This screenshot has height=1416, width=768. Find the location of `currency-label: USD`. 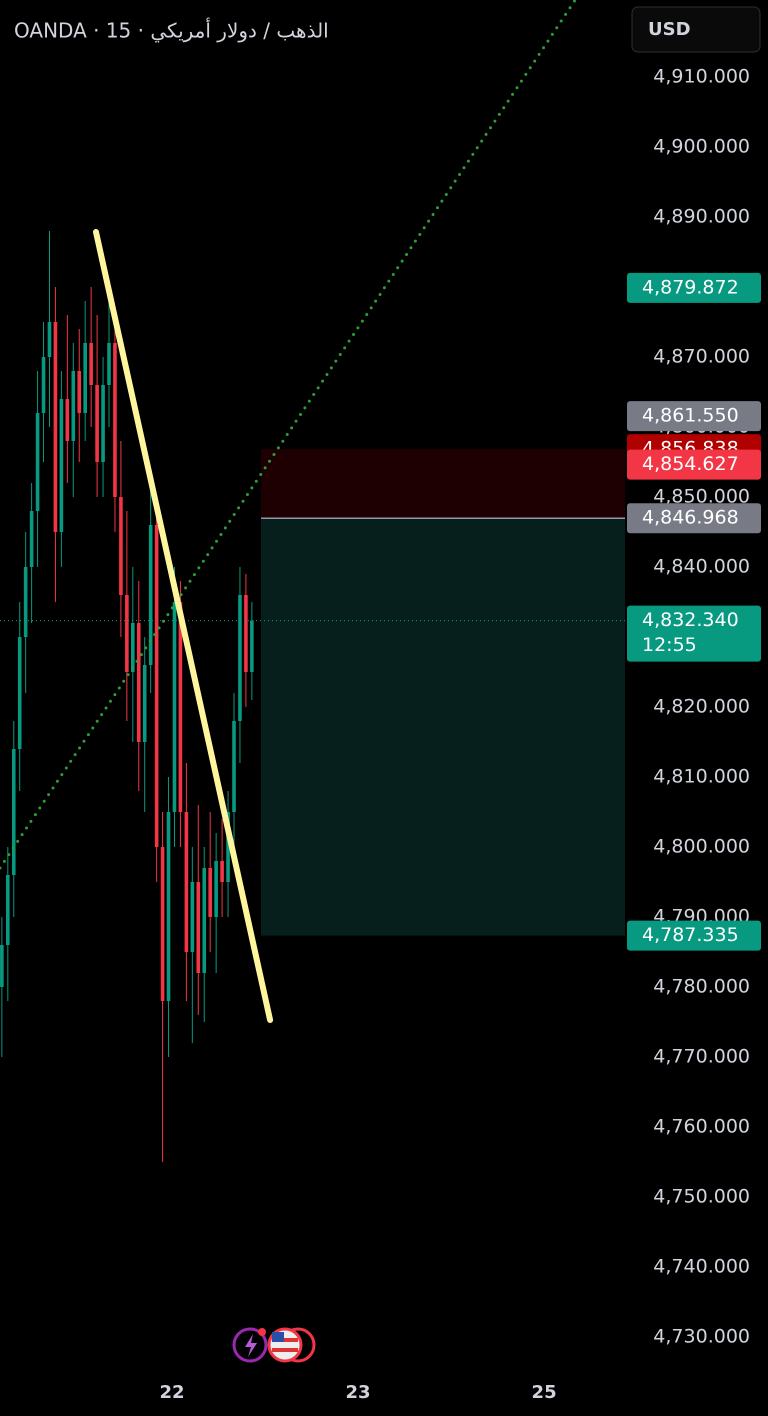

currency-label: USD is located at coordinates (669, 29).